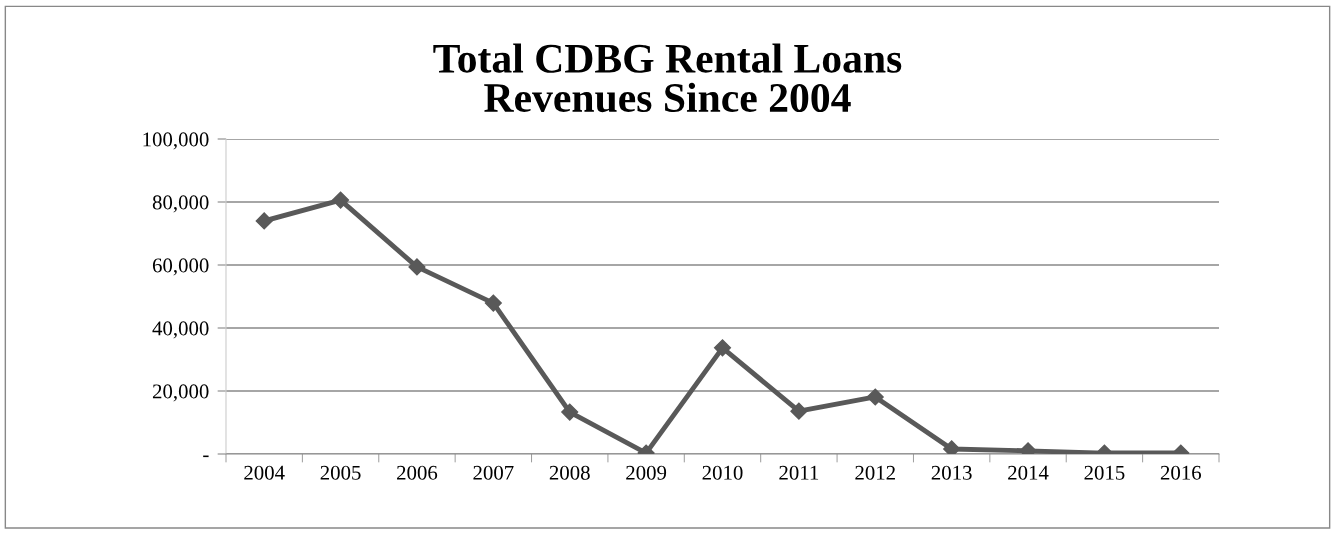  Describe the element at coordinates (264, 472) in the screenshot. I see `x-tick-label: 2004` at that location.